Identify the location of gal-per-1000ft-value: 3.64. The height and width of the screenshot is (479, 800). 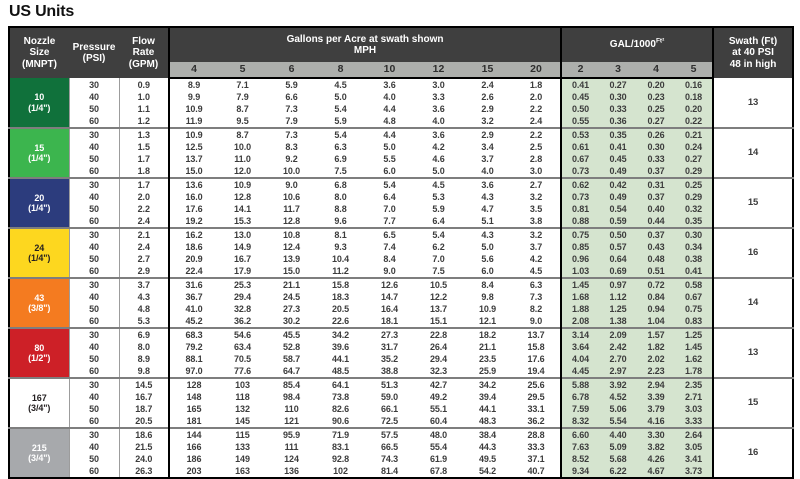
(580, 347).